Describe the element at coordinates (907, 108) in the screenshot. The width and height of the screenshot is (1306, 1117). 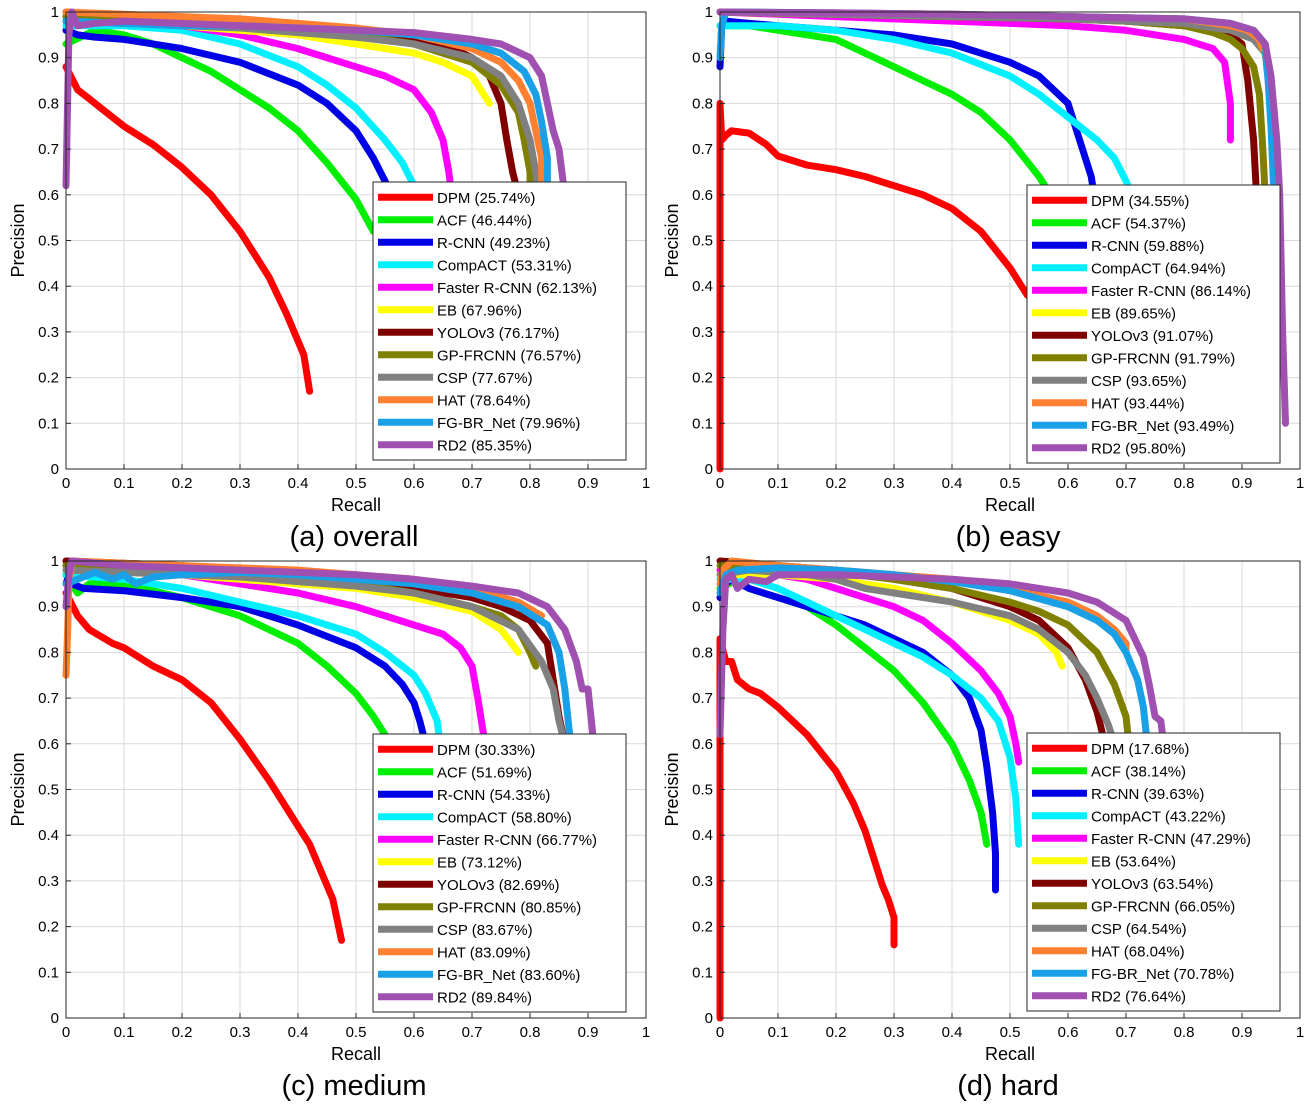
I see `series-line-r-cnn` at that location.